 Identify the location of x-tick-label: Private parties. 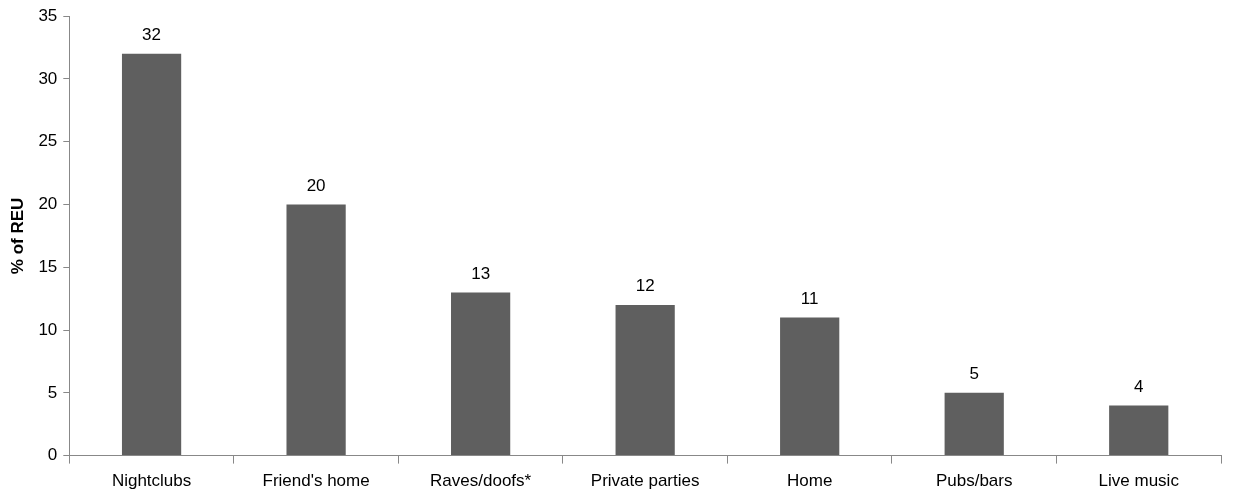
(645, 481).